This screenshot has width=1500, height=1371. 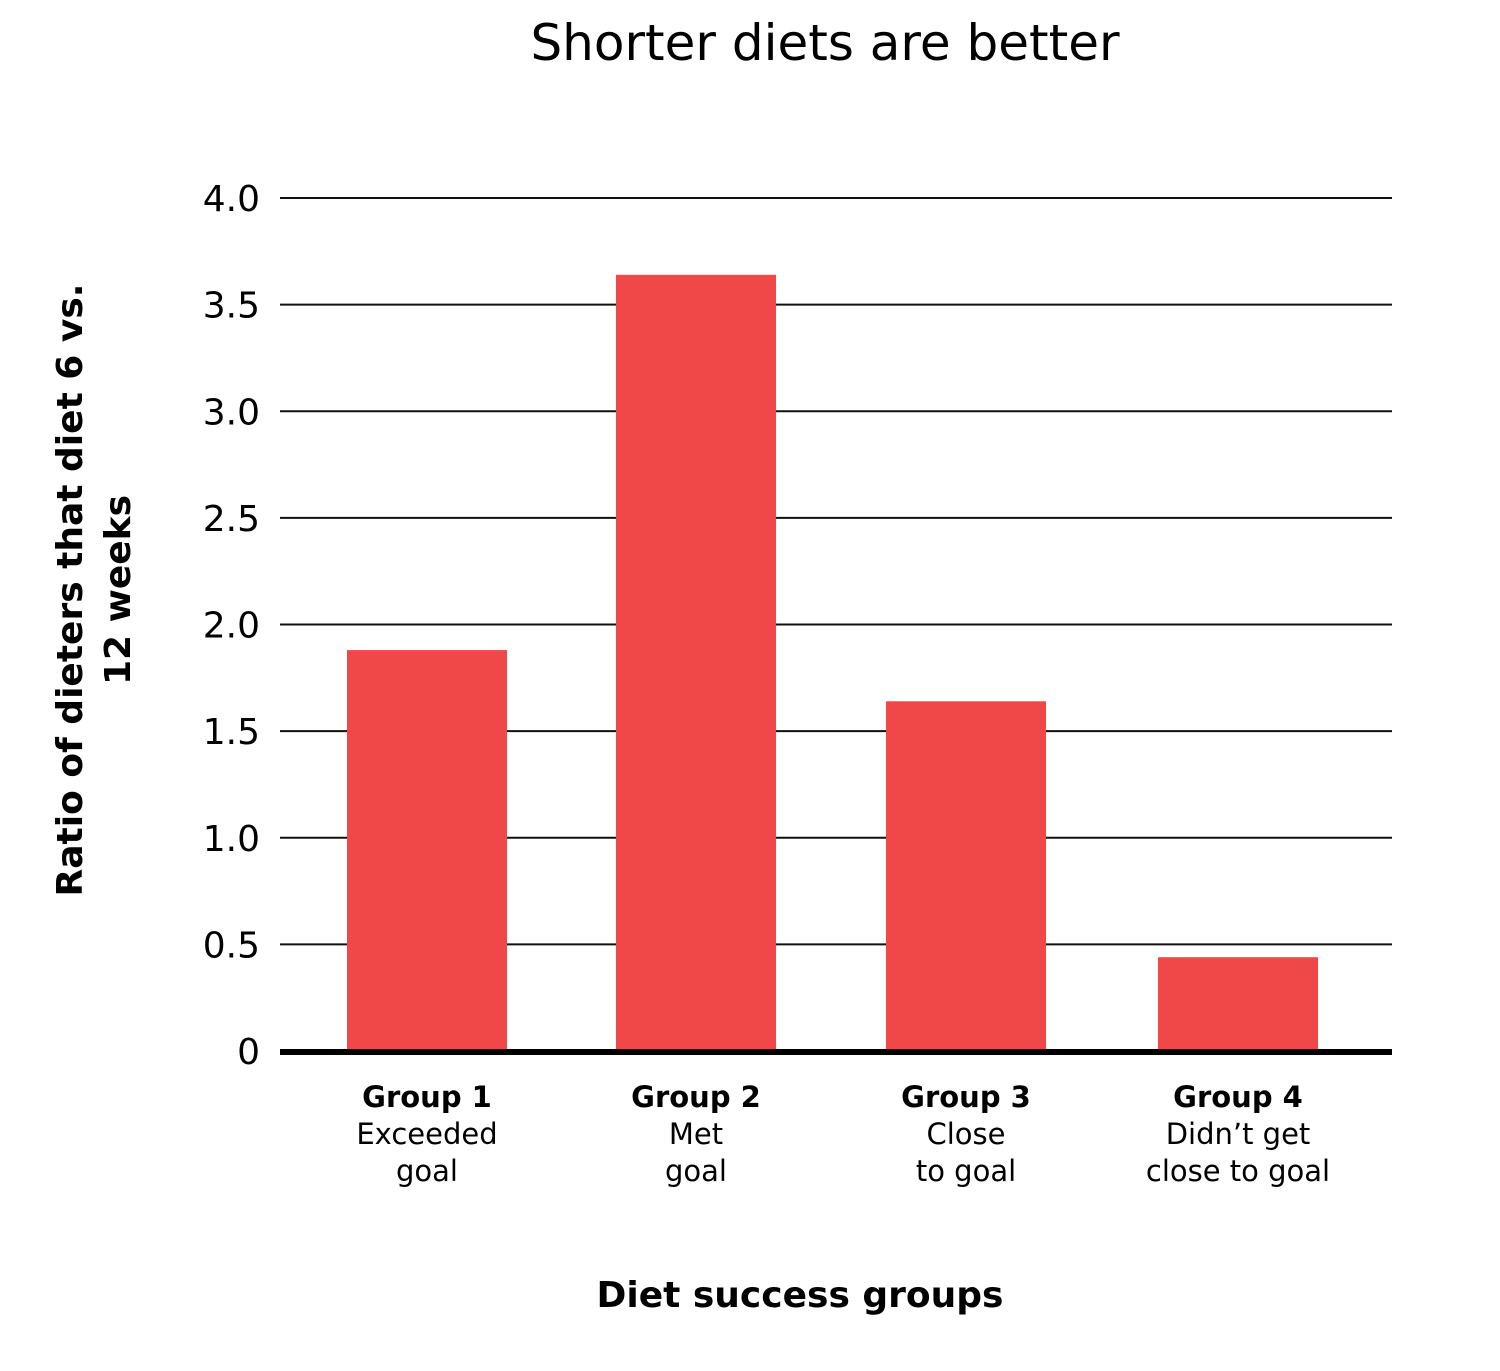 I want to click on x-tick-group-description: Exceeded, so click(x=426, y=1134).